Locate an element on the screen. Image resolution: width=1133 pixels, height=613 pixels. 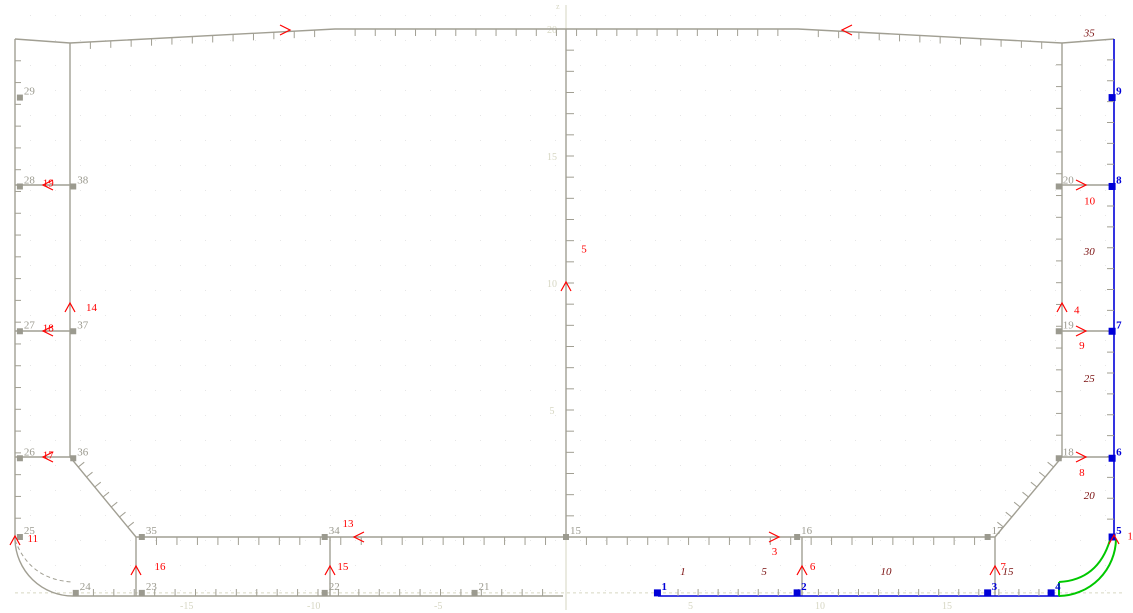
blue-node-label: 7 is located at coordinates (1119, 325).